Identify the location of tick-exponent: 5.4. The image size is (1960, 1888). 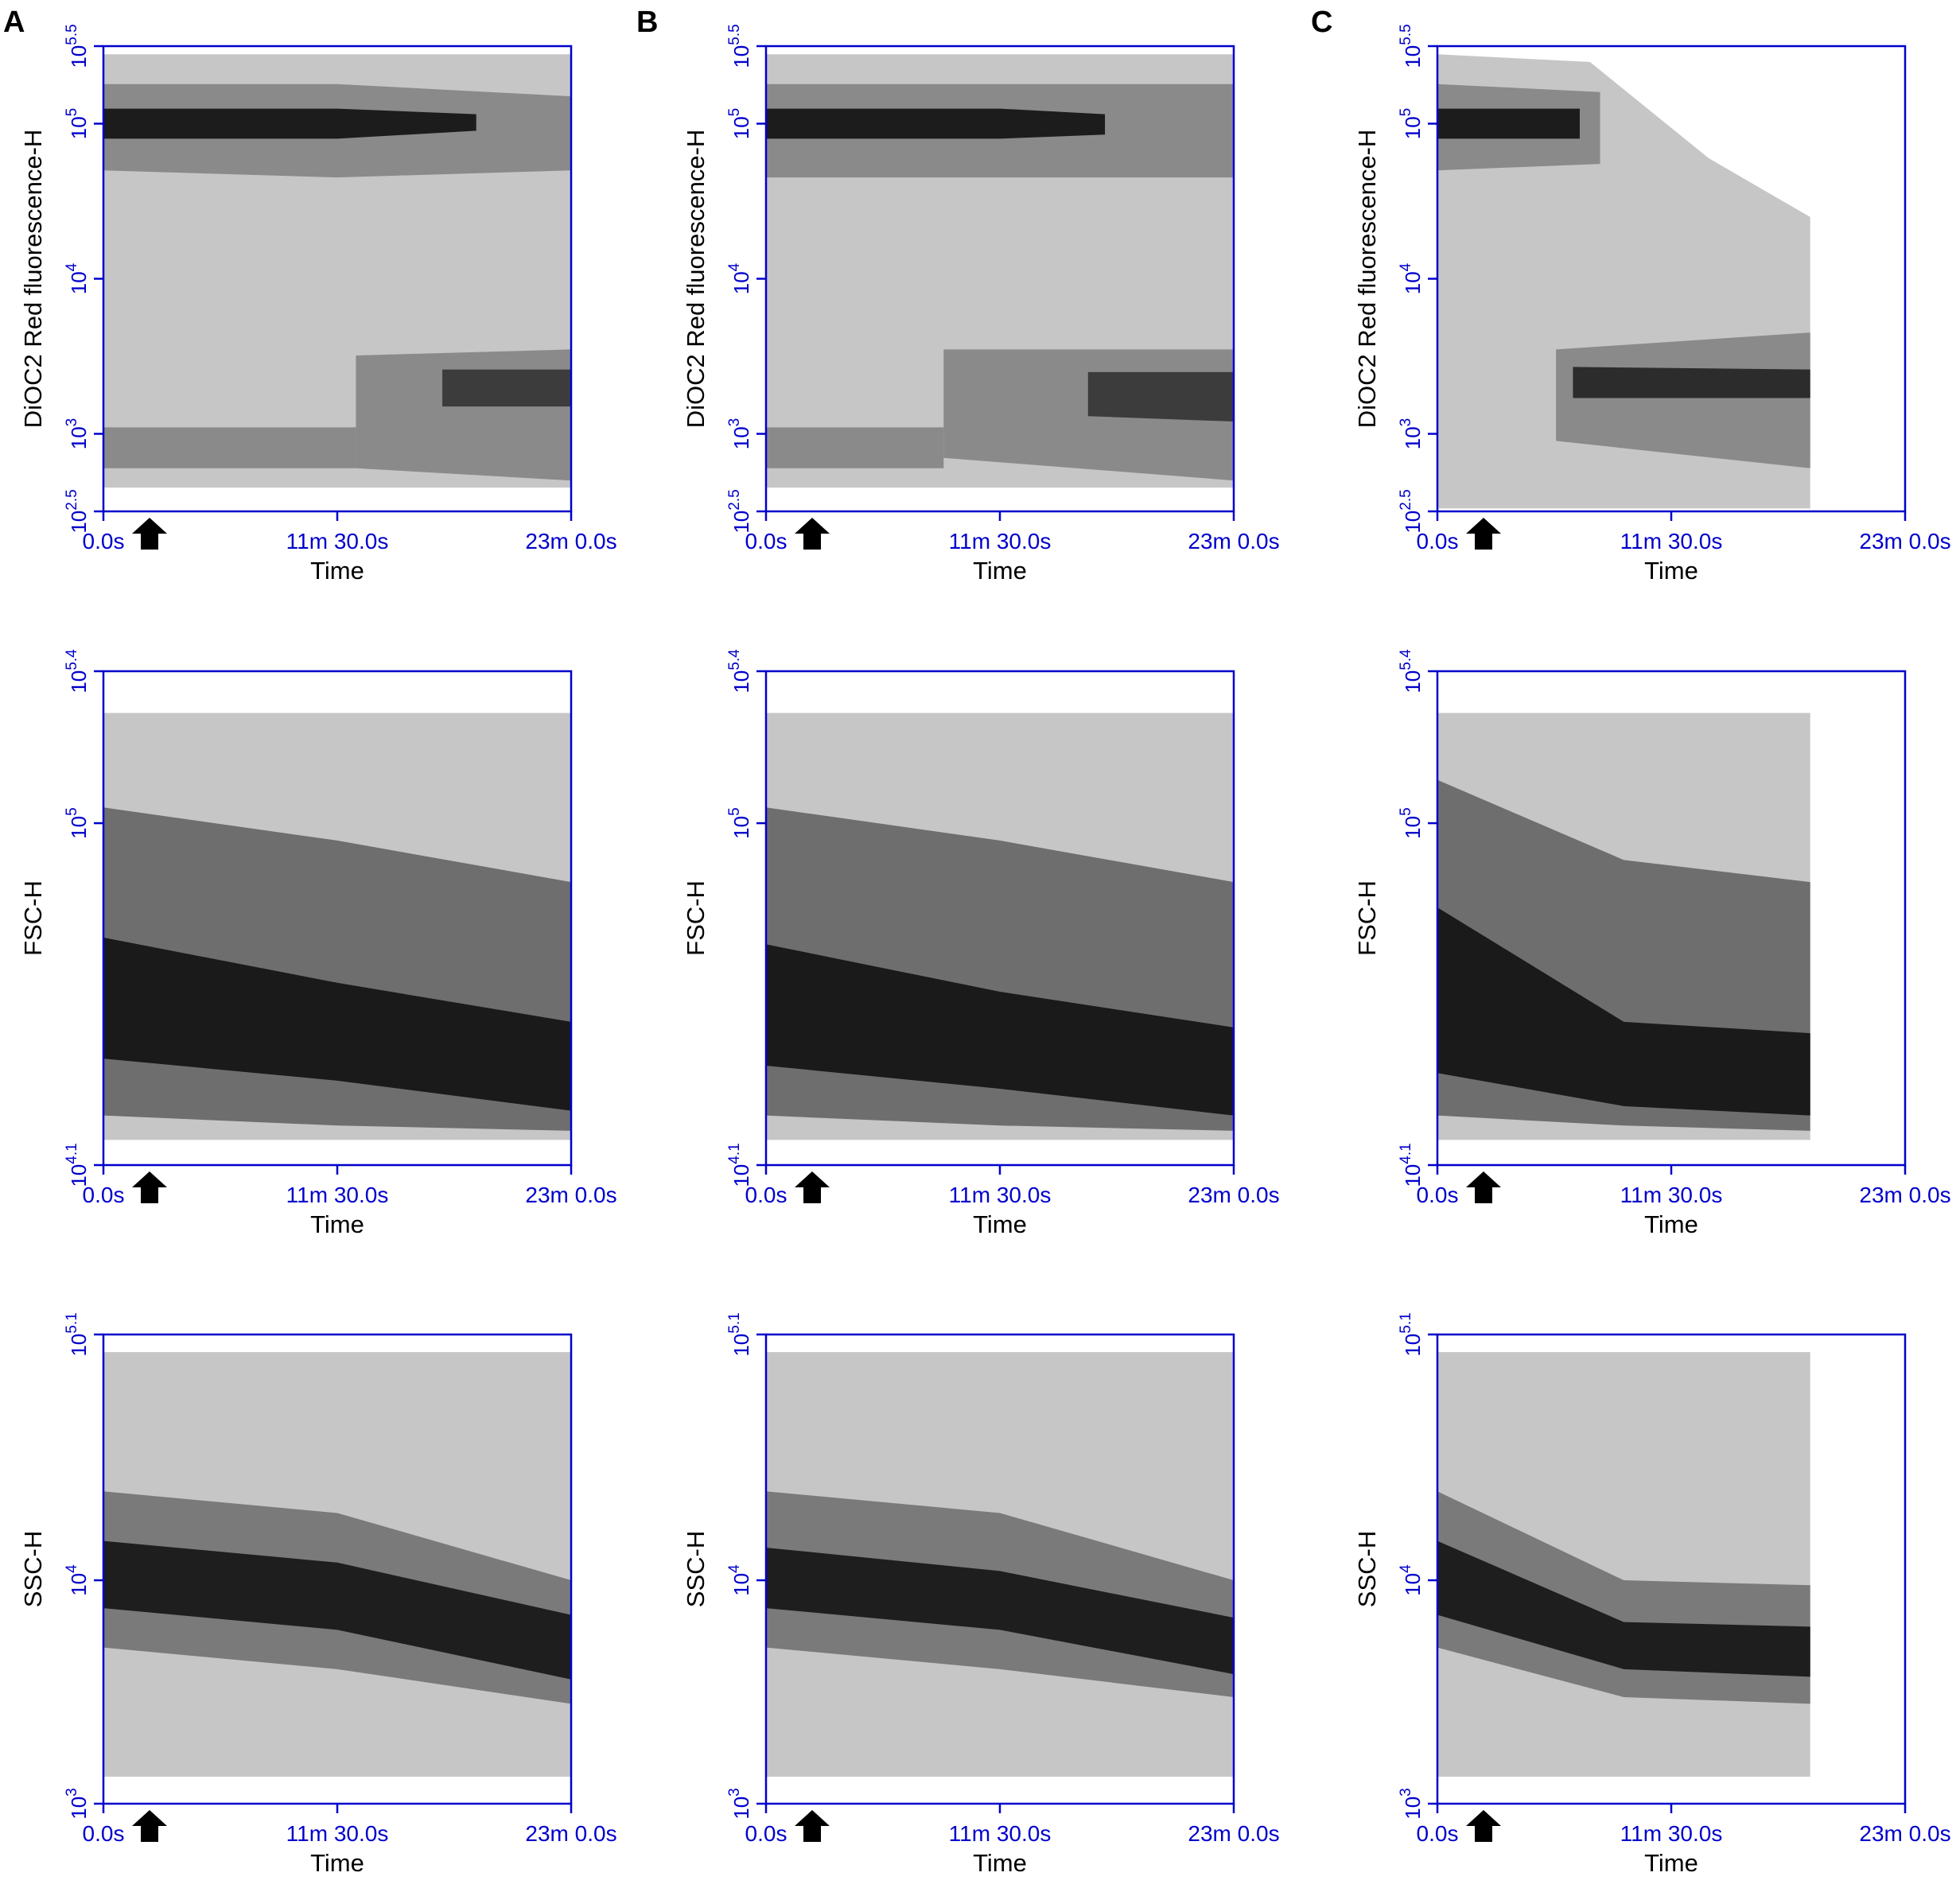
(734, 659).